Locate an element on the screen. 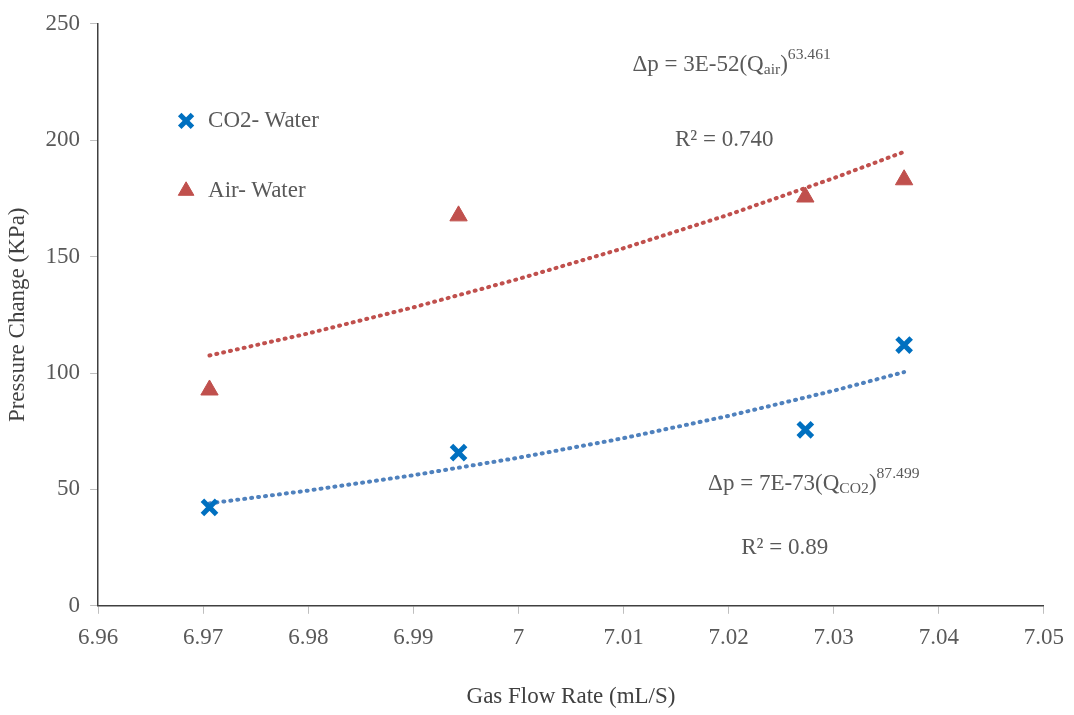 The width and height of the screenshot is (1074, 715). x-tick-label: 6.98 is located at coordinates (308, 636).